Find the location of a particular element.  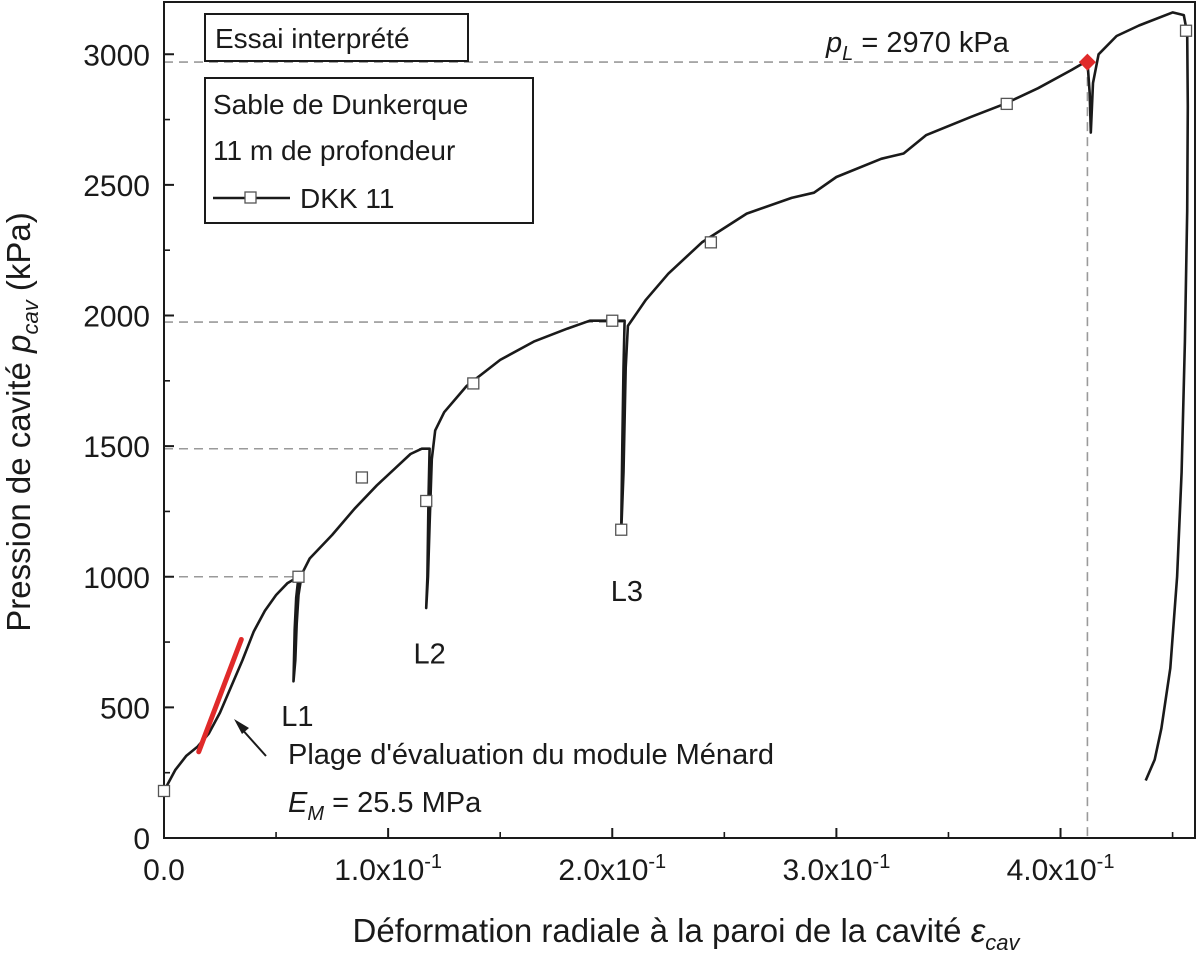

y-axis-title: Pression de cavité pcav (kPa) is located at coordinates (21, 421).